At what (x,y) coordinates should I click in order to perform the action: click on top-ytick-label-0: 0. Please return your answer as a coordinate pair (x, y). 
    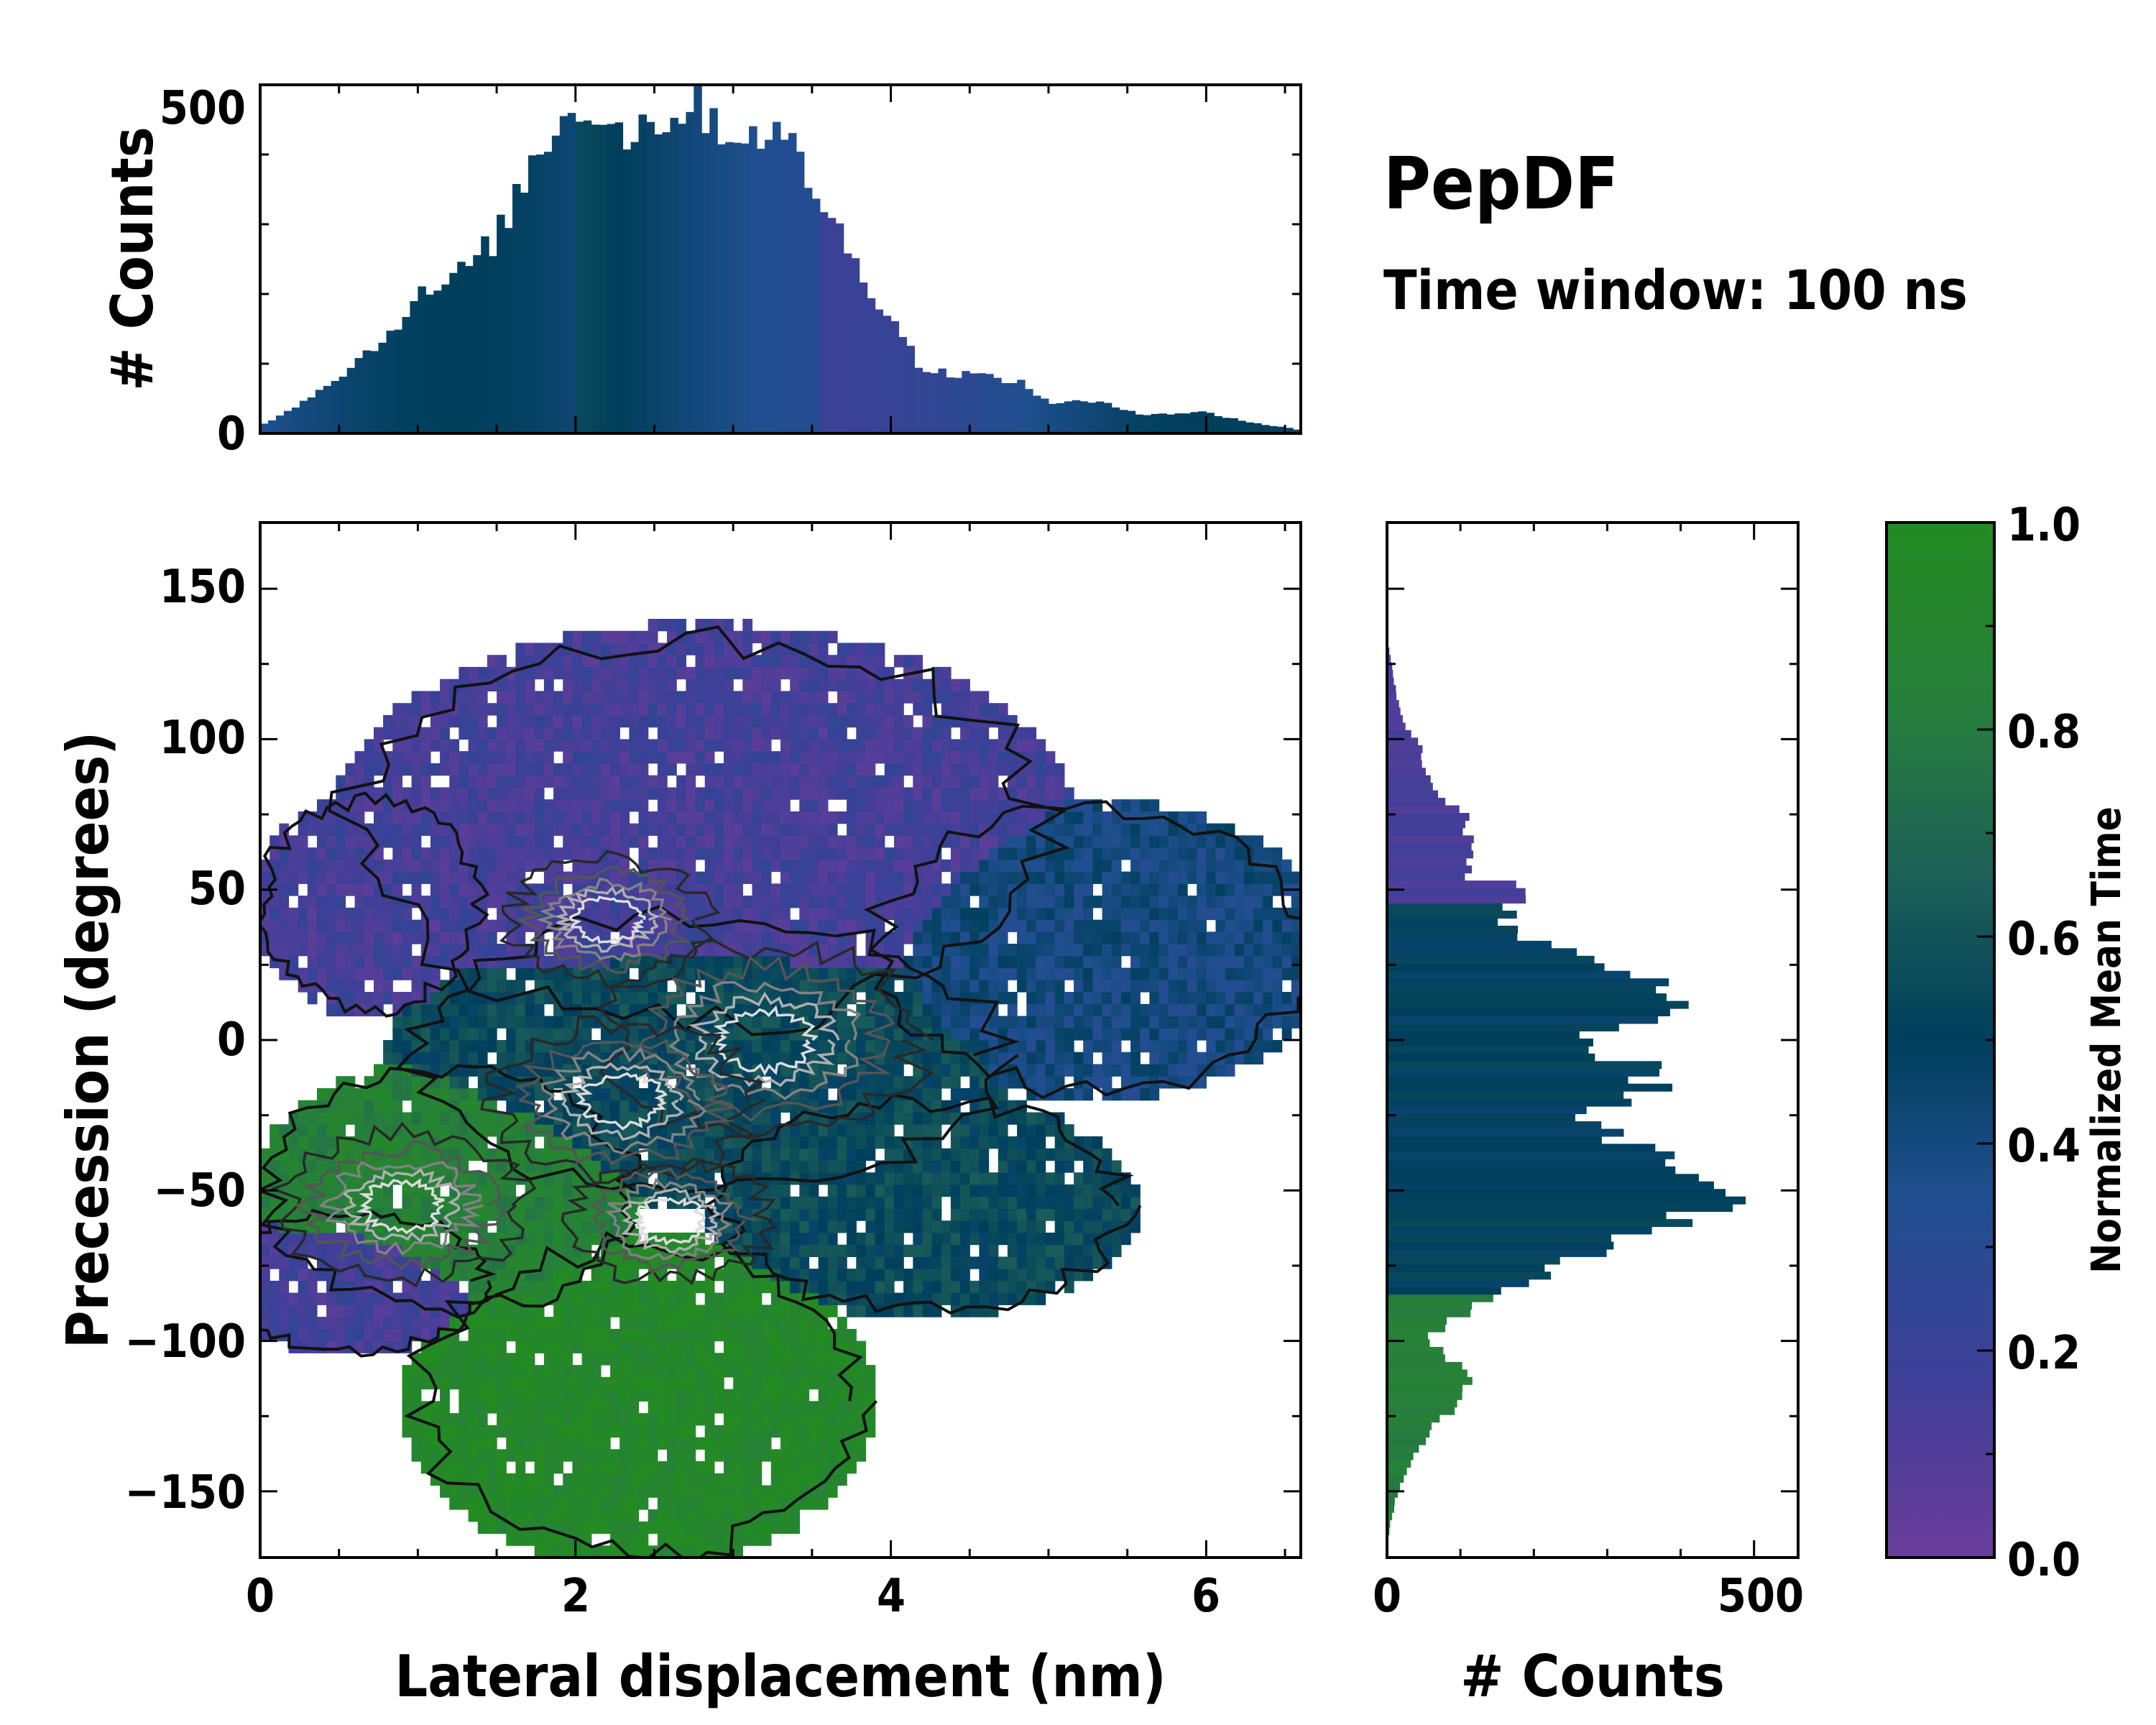
    Looking at the image, I should click on (232, 434).